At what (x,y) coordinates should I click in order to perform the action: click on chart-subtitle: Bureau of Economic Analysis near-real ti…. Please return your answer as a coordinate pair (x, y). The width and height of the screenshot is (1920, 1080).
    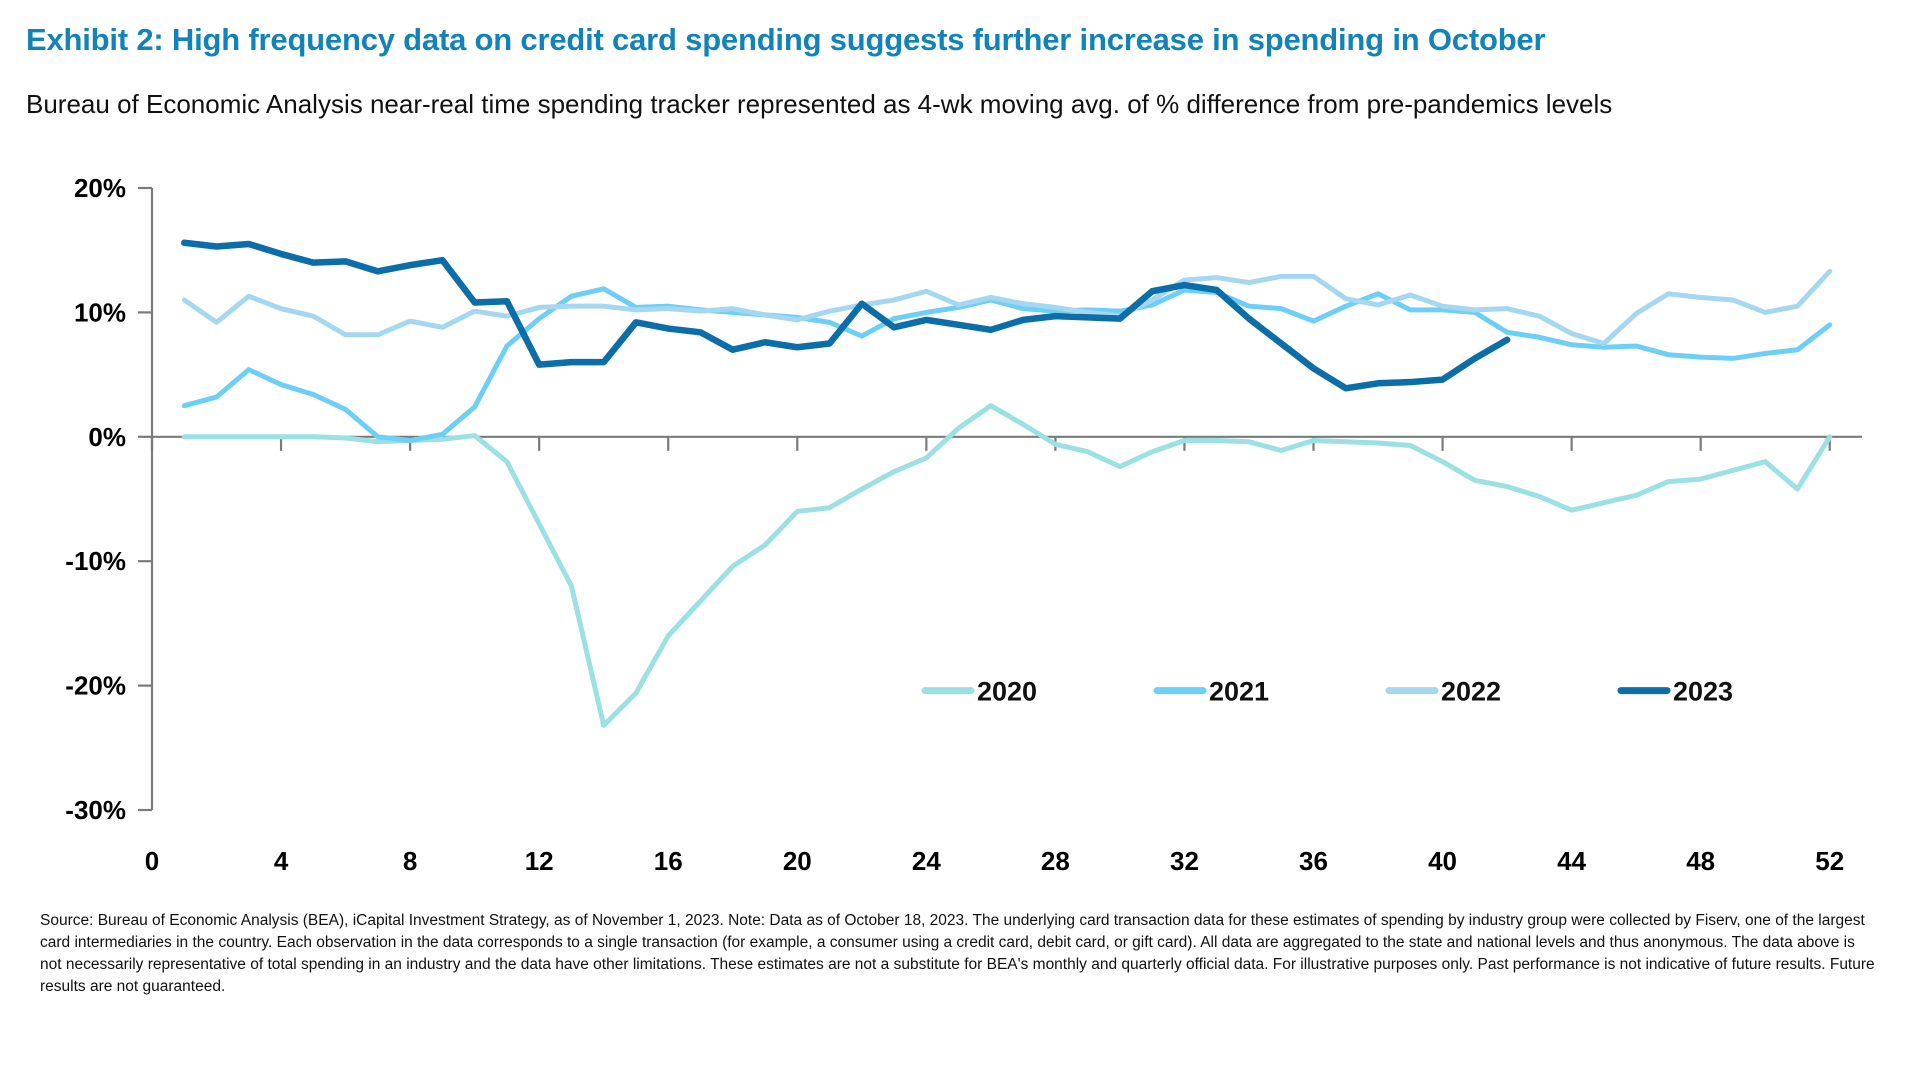
    Looking at the image, I should click on (819, 104).